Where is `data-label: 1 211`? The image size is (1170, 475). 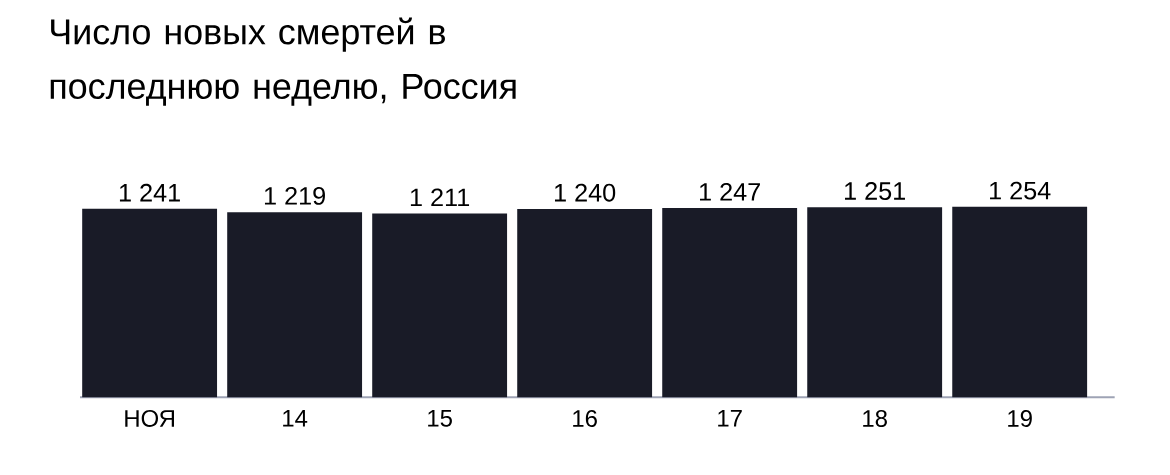
data-label: 1 211 is located at coordinates (440, 197).